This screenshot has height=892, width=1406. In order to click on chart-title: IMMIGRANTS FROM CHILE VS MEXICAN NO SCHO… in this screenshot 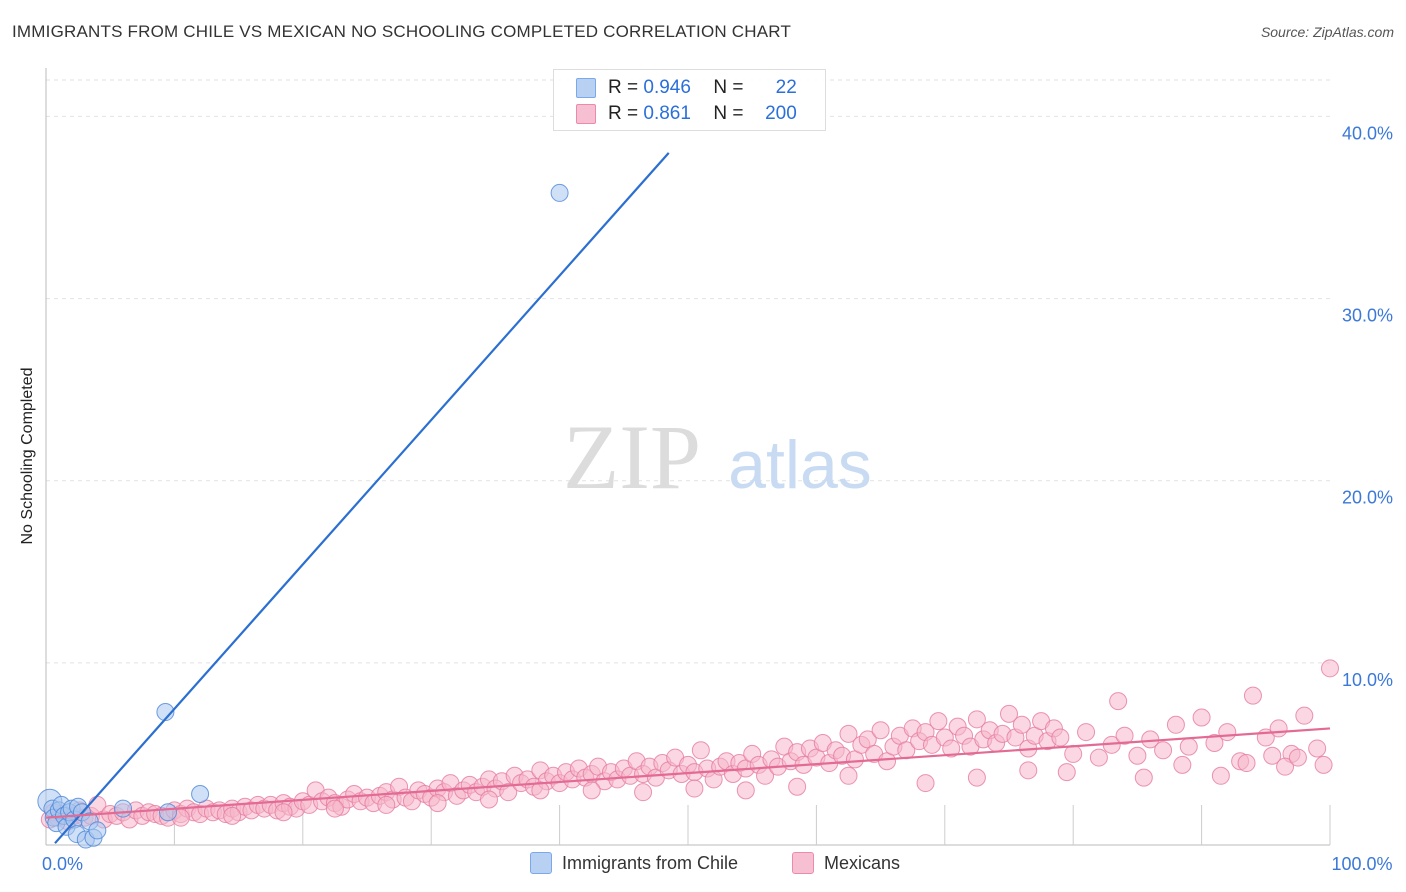, I will do `click(402, 31)`.